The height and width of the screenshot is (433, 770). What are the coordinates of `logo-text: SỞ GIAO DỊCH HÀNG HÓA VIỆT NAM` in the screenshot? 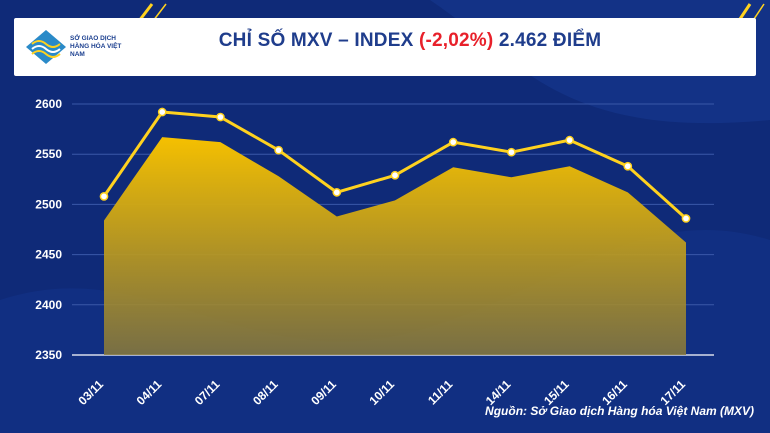 It's located at (96, 46).